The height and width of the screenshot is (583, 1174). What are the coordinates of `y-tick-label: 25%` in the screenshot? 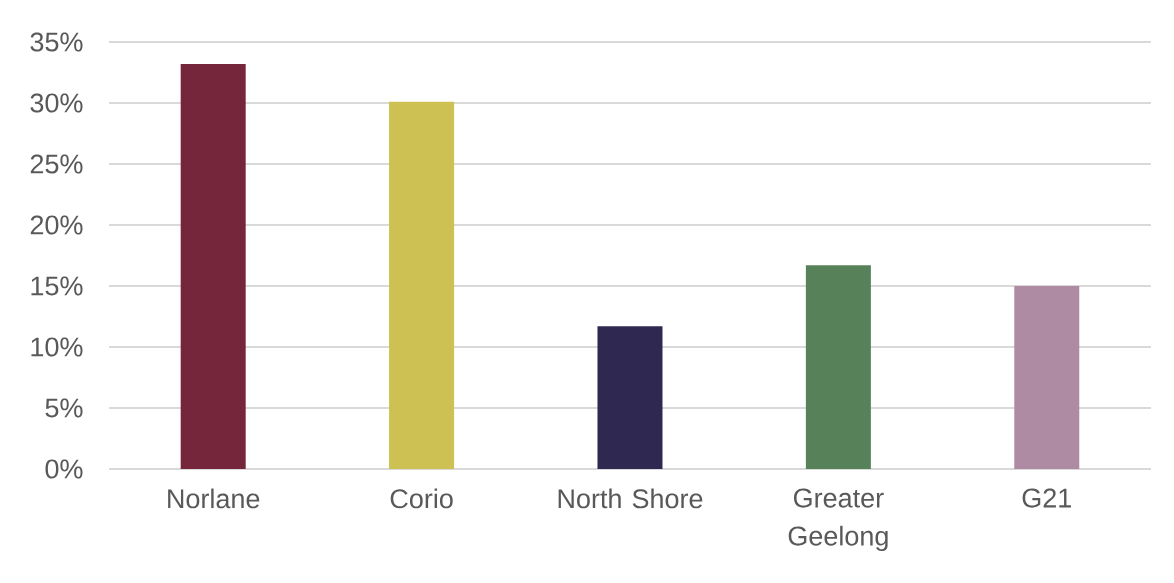 It's located at (56, 164).